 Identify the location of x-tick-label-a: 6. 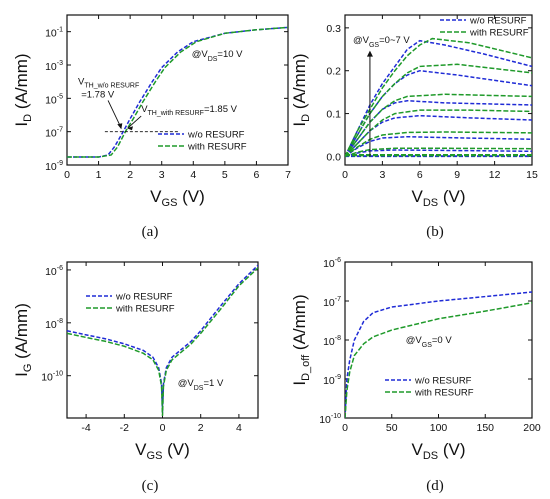
(257, 175).